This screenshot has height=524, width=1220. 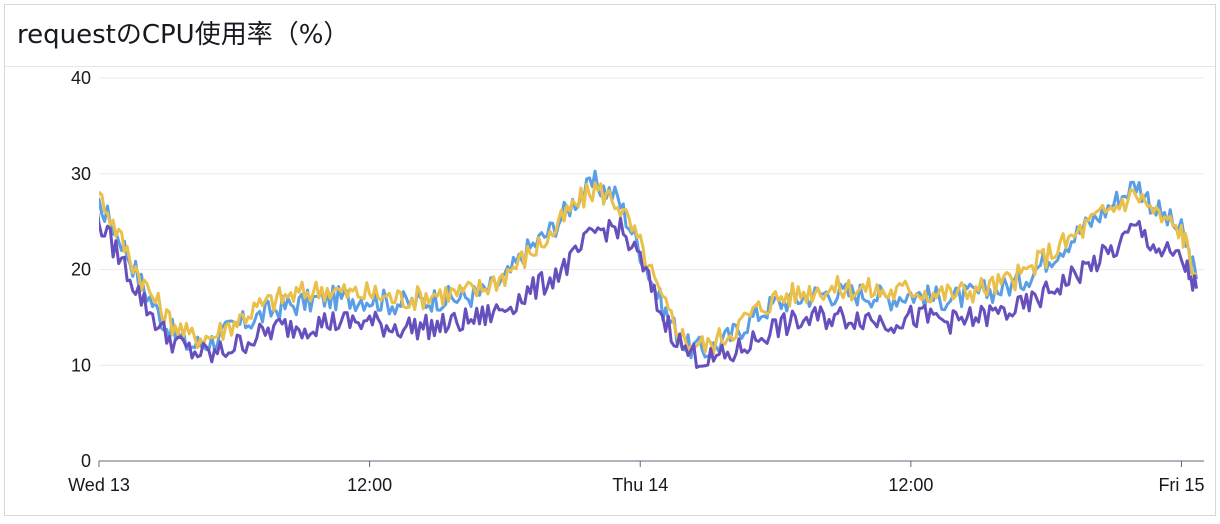 I want to click on y-tick-label: 40, so click(x=81, y=78).